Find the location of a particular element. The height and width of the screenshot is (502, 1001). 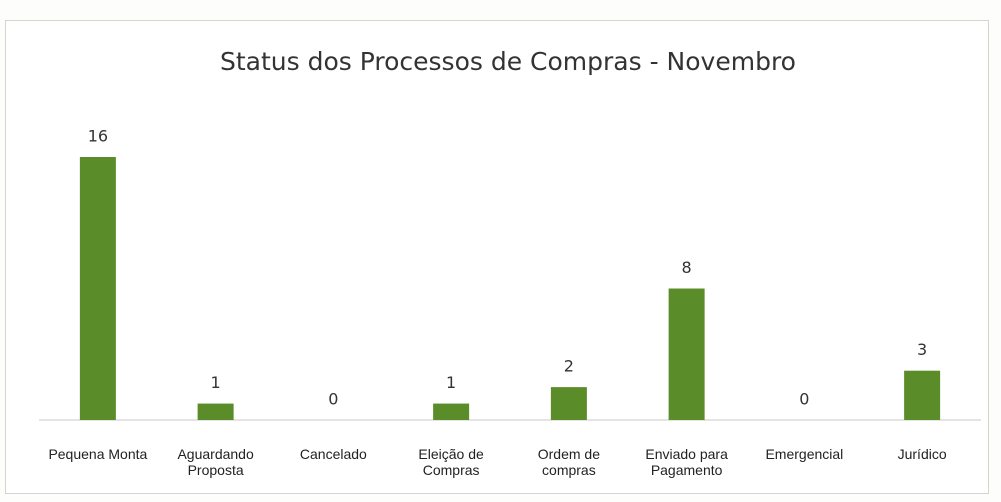

x-tick-label: Ordem de compras is located at coordinates (568, 462).